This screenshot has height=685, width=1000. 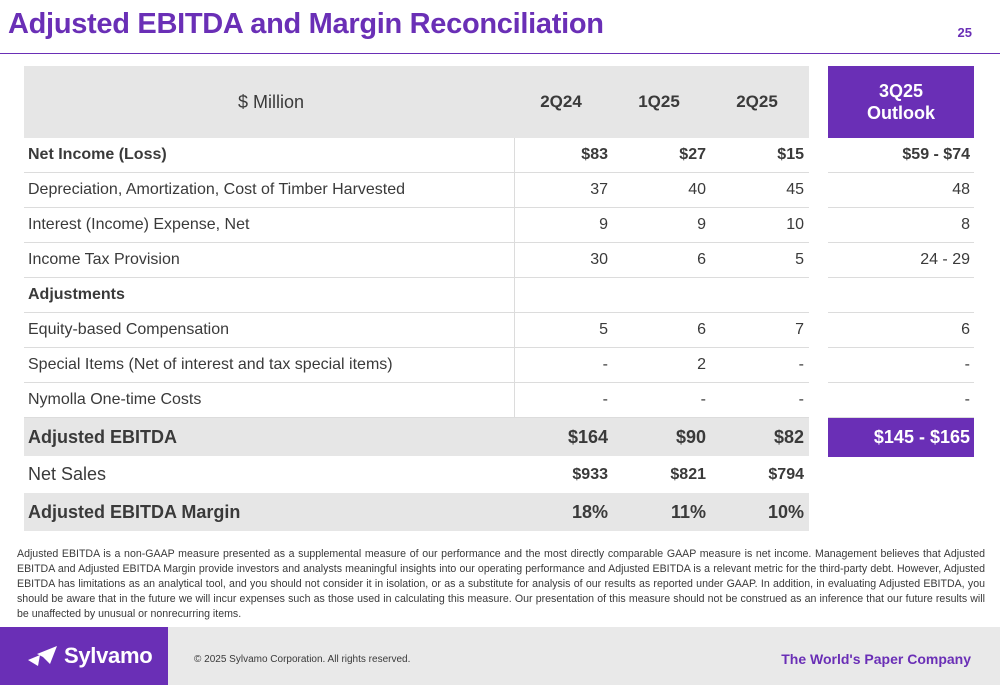 What do you see at coordinates (416, 330) in the screenshot?
I see `table-row: Equity-based Compensation 5 6 7` at bounding box center [416, 330].